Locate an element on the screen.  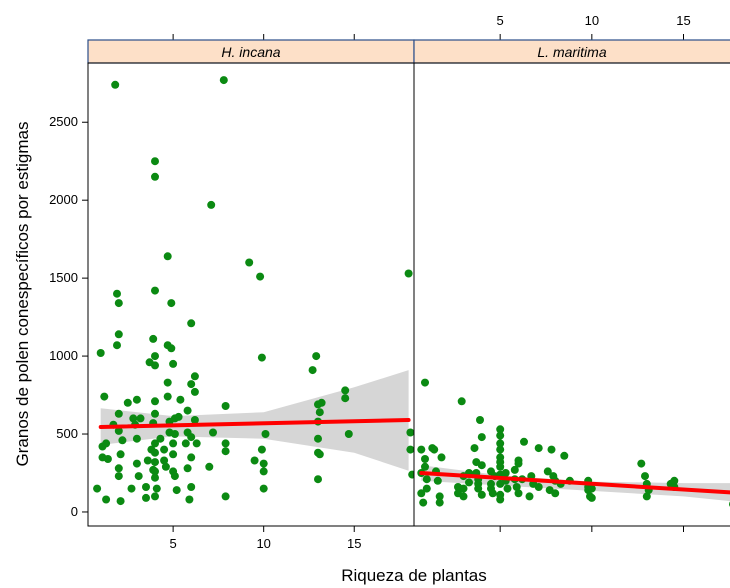
y-tick-label: 1000 is located at coordinates (63, 355).